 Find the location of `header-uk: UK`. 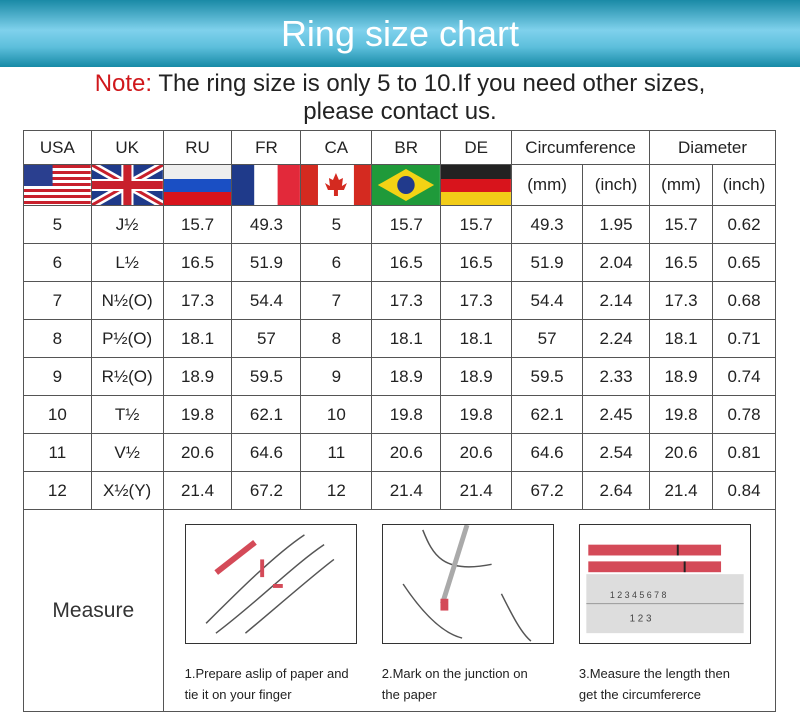

header-uk: UK is located at coordinates (127, 147).